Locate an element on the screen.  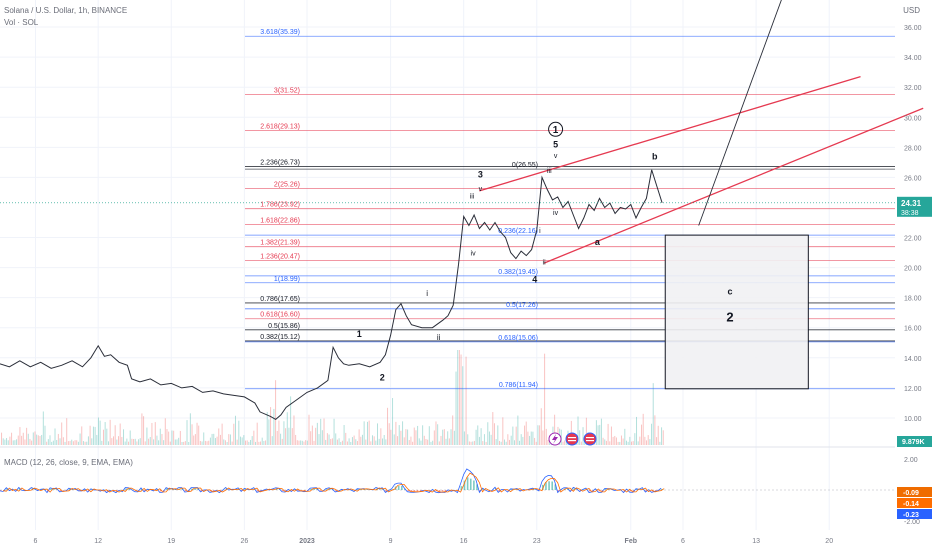
price-axis-tick-label: 12.00 is located at coordinates (913, 389).